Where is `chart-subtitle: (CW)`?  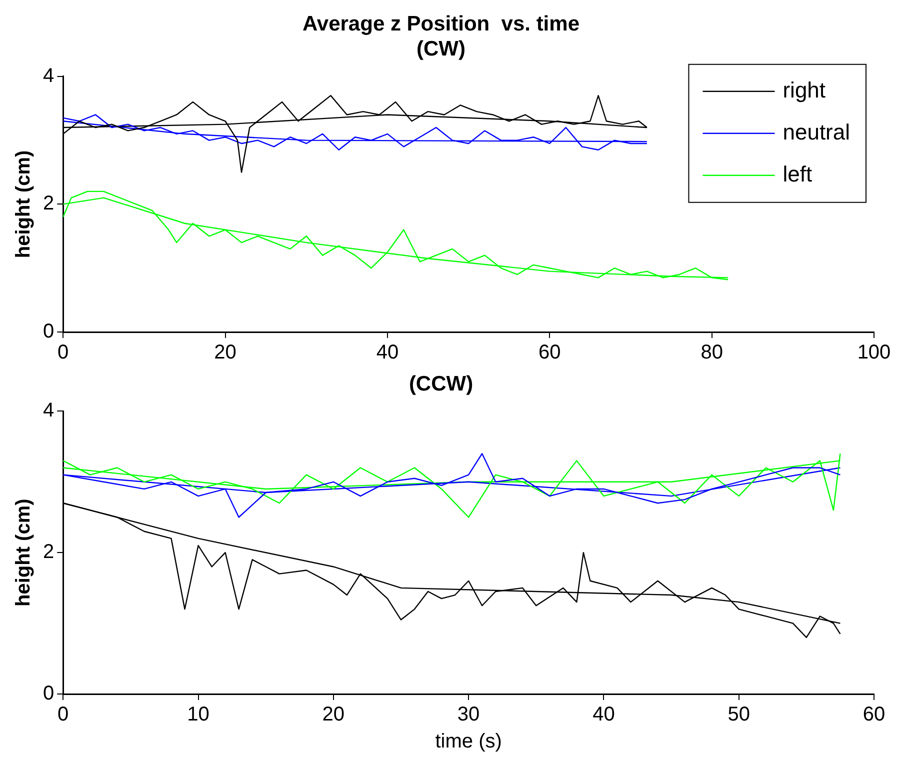 chart-subtitle: (CW) is located at coordinates (441, 49).